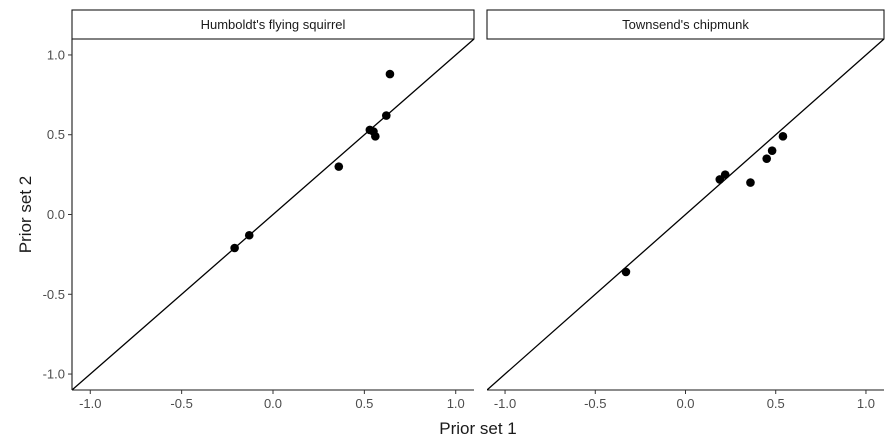  What do you see at coordinates (54, 374) in the screenshot?
I see `y-tick-label: -1.0` at bounding box center [54, 374].